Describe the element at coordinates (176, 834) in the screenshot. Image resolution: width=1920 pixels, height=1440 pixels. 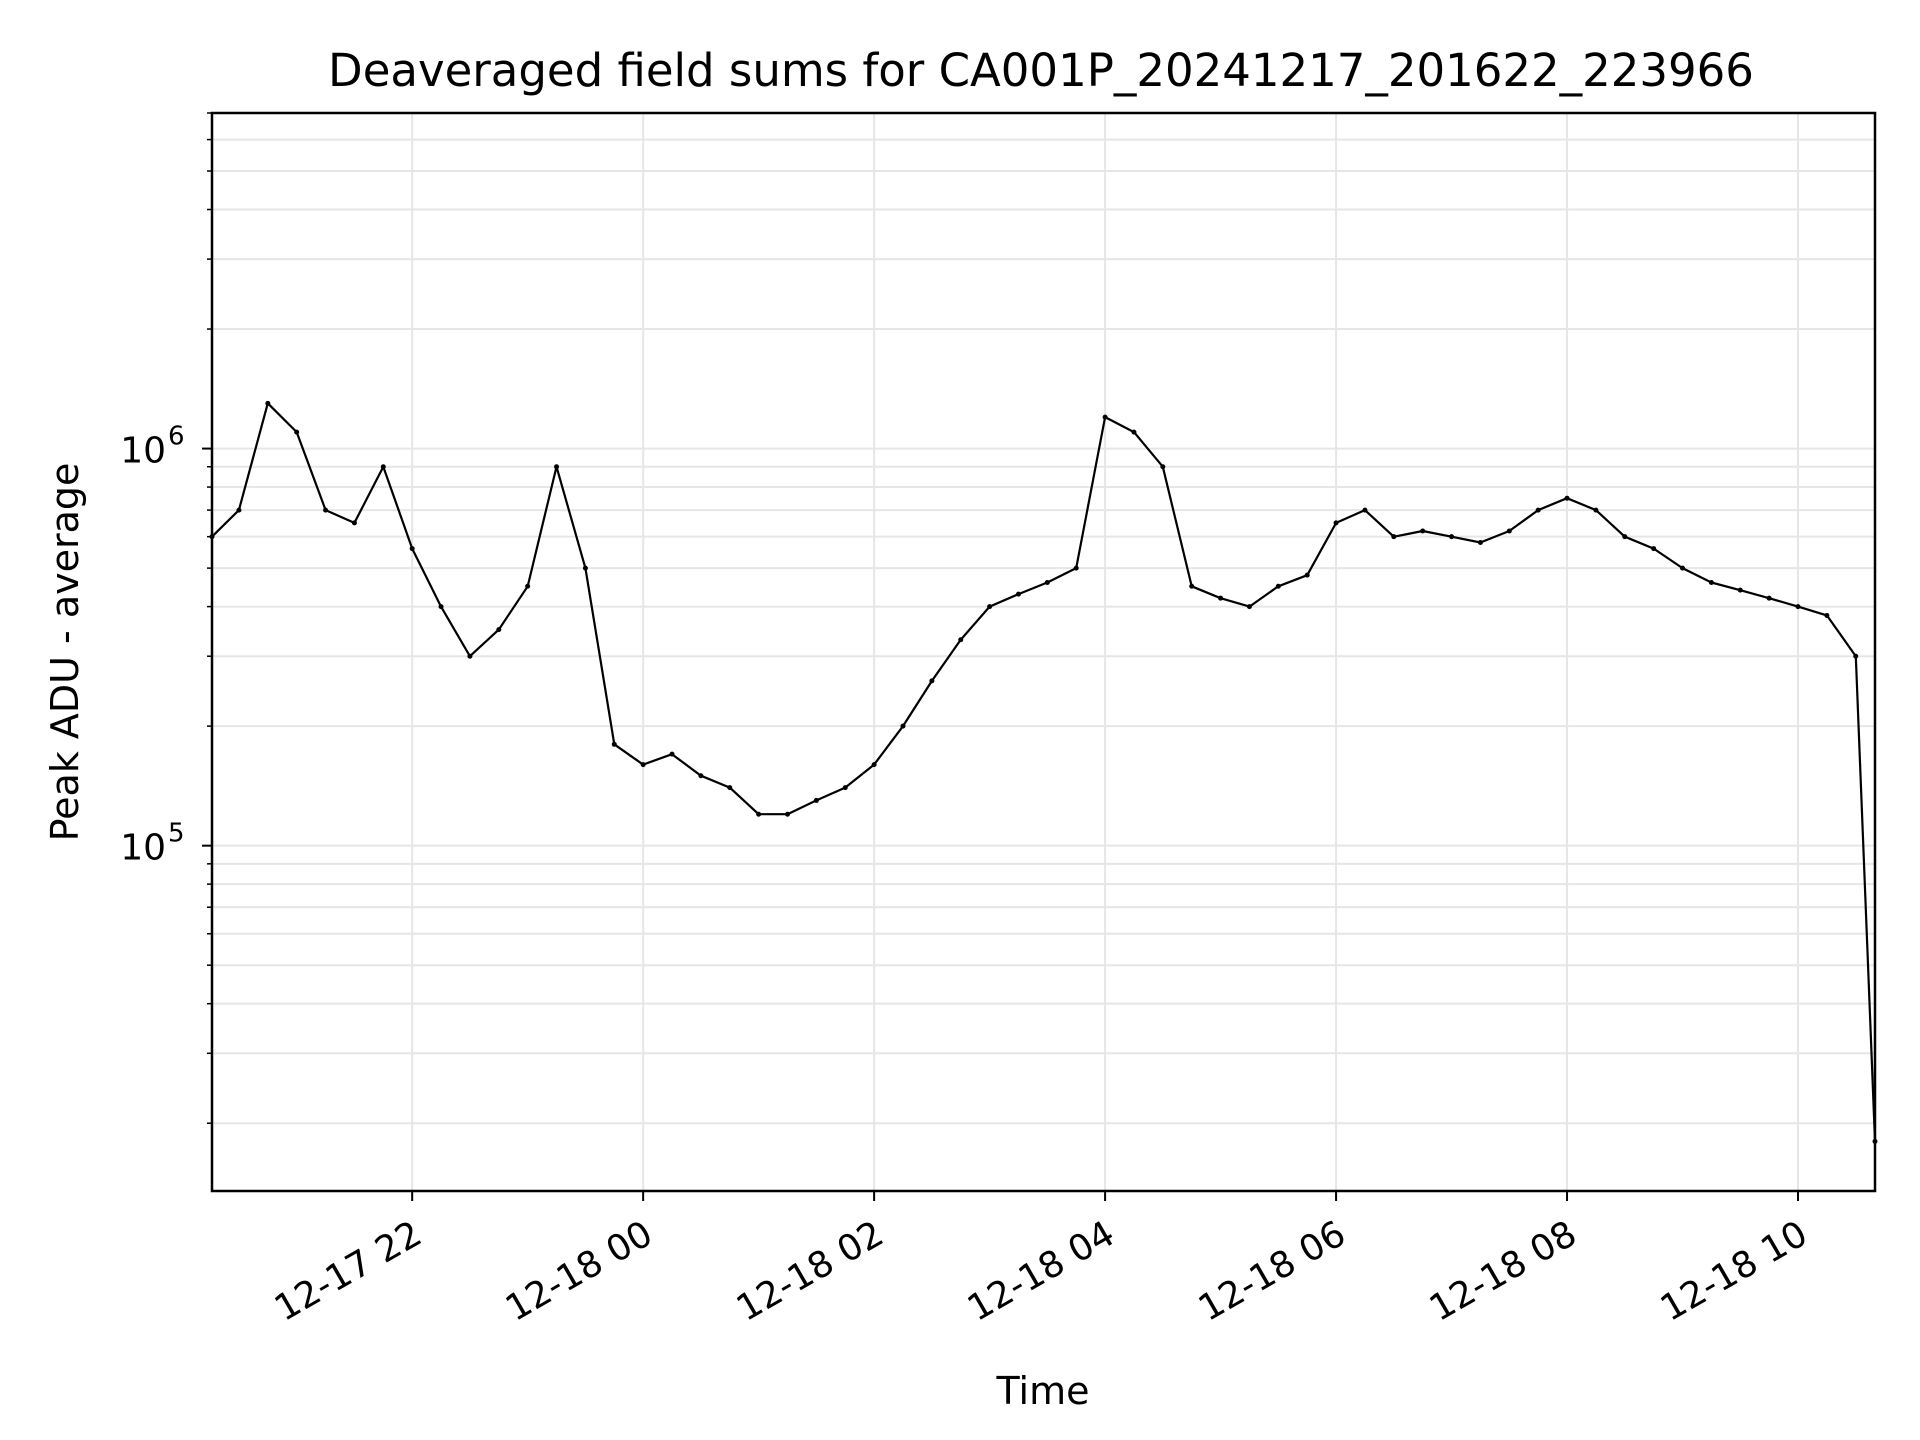
I see `y-tick-exponent: 5` at that location.